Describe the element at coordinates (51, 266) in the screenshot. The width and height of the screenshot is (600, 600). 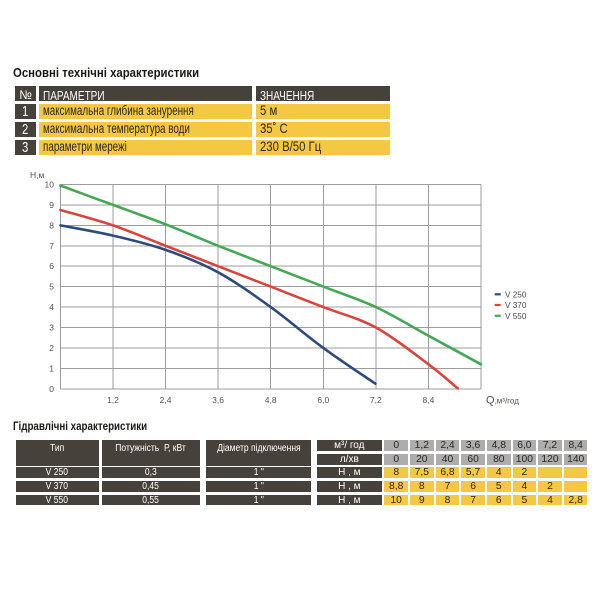
I see `svg-text: 6` at that location.